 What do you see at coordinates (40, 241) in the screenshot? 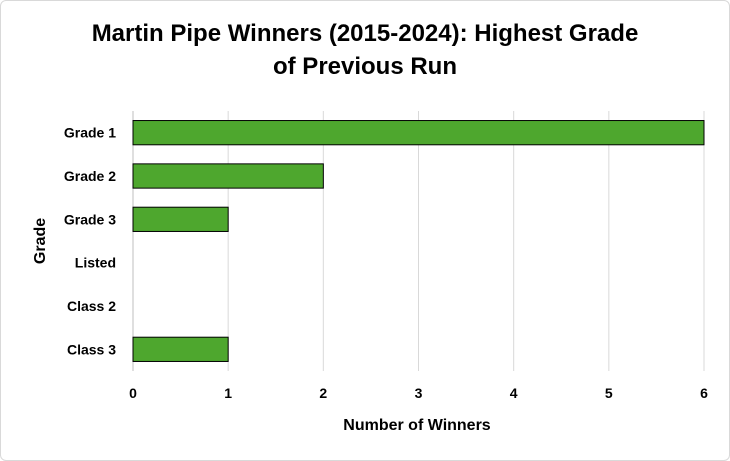
I see `y-axis-label: Grade` at bounding box center [40, 241].